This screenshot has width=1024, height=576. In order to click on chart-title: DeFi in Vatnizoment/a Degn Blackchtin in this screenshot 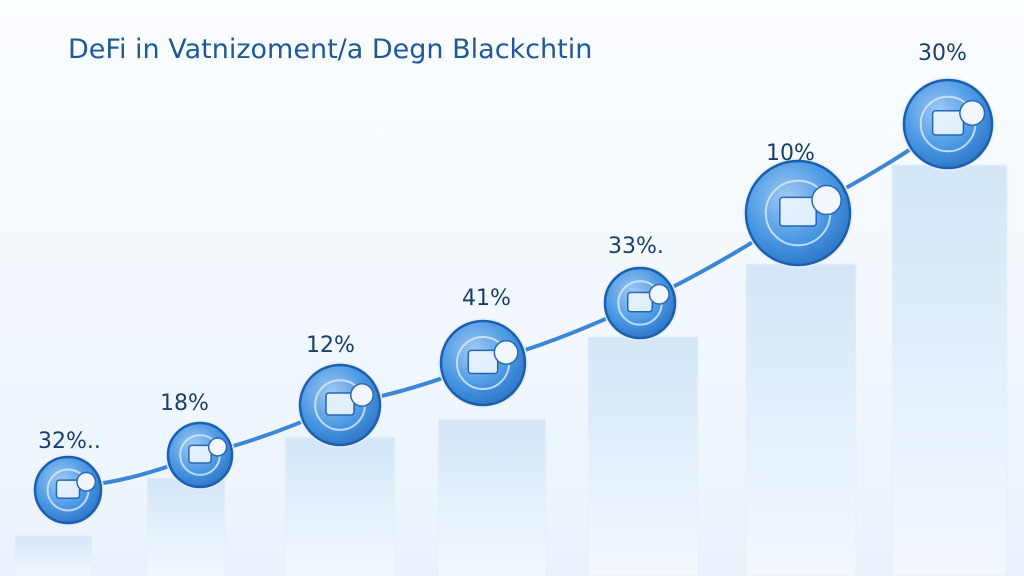, I will do `click(330, 49)`.